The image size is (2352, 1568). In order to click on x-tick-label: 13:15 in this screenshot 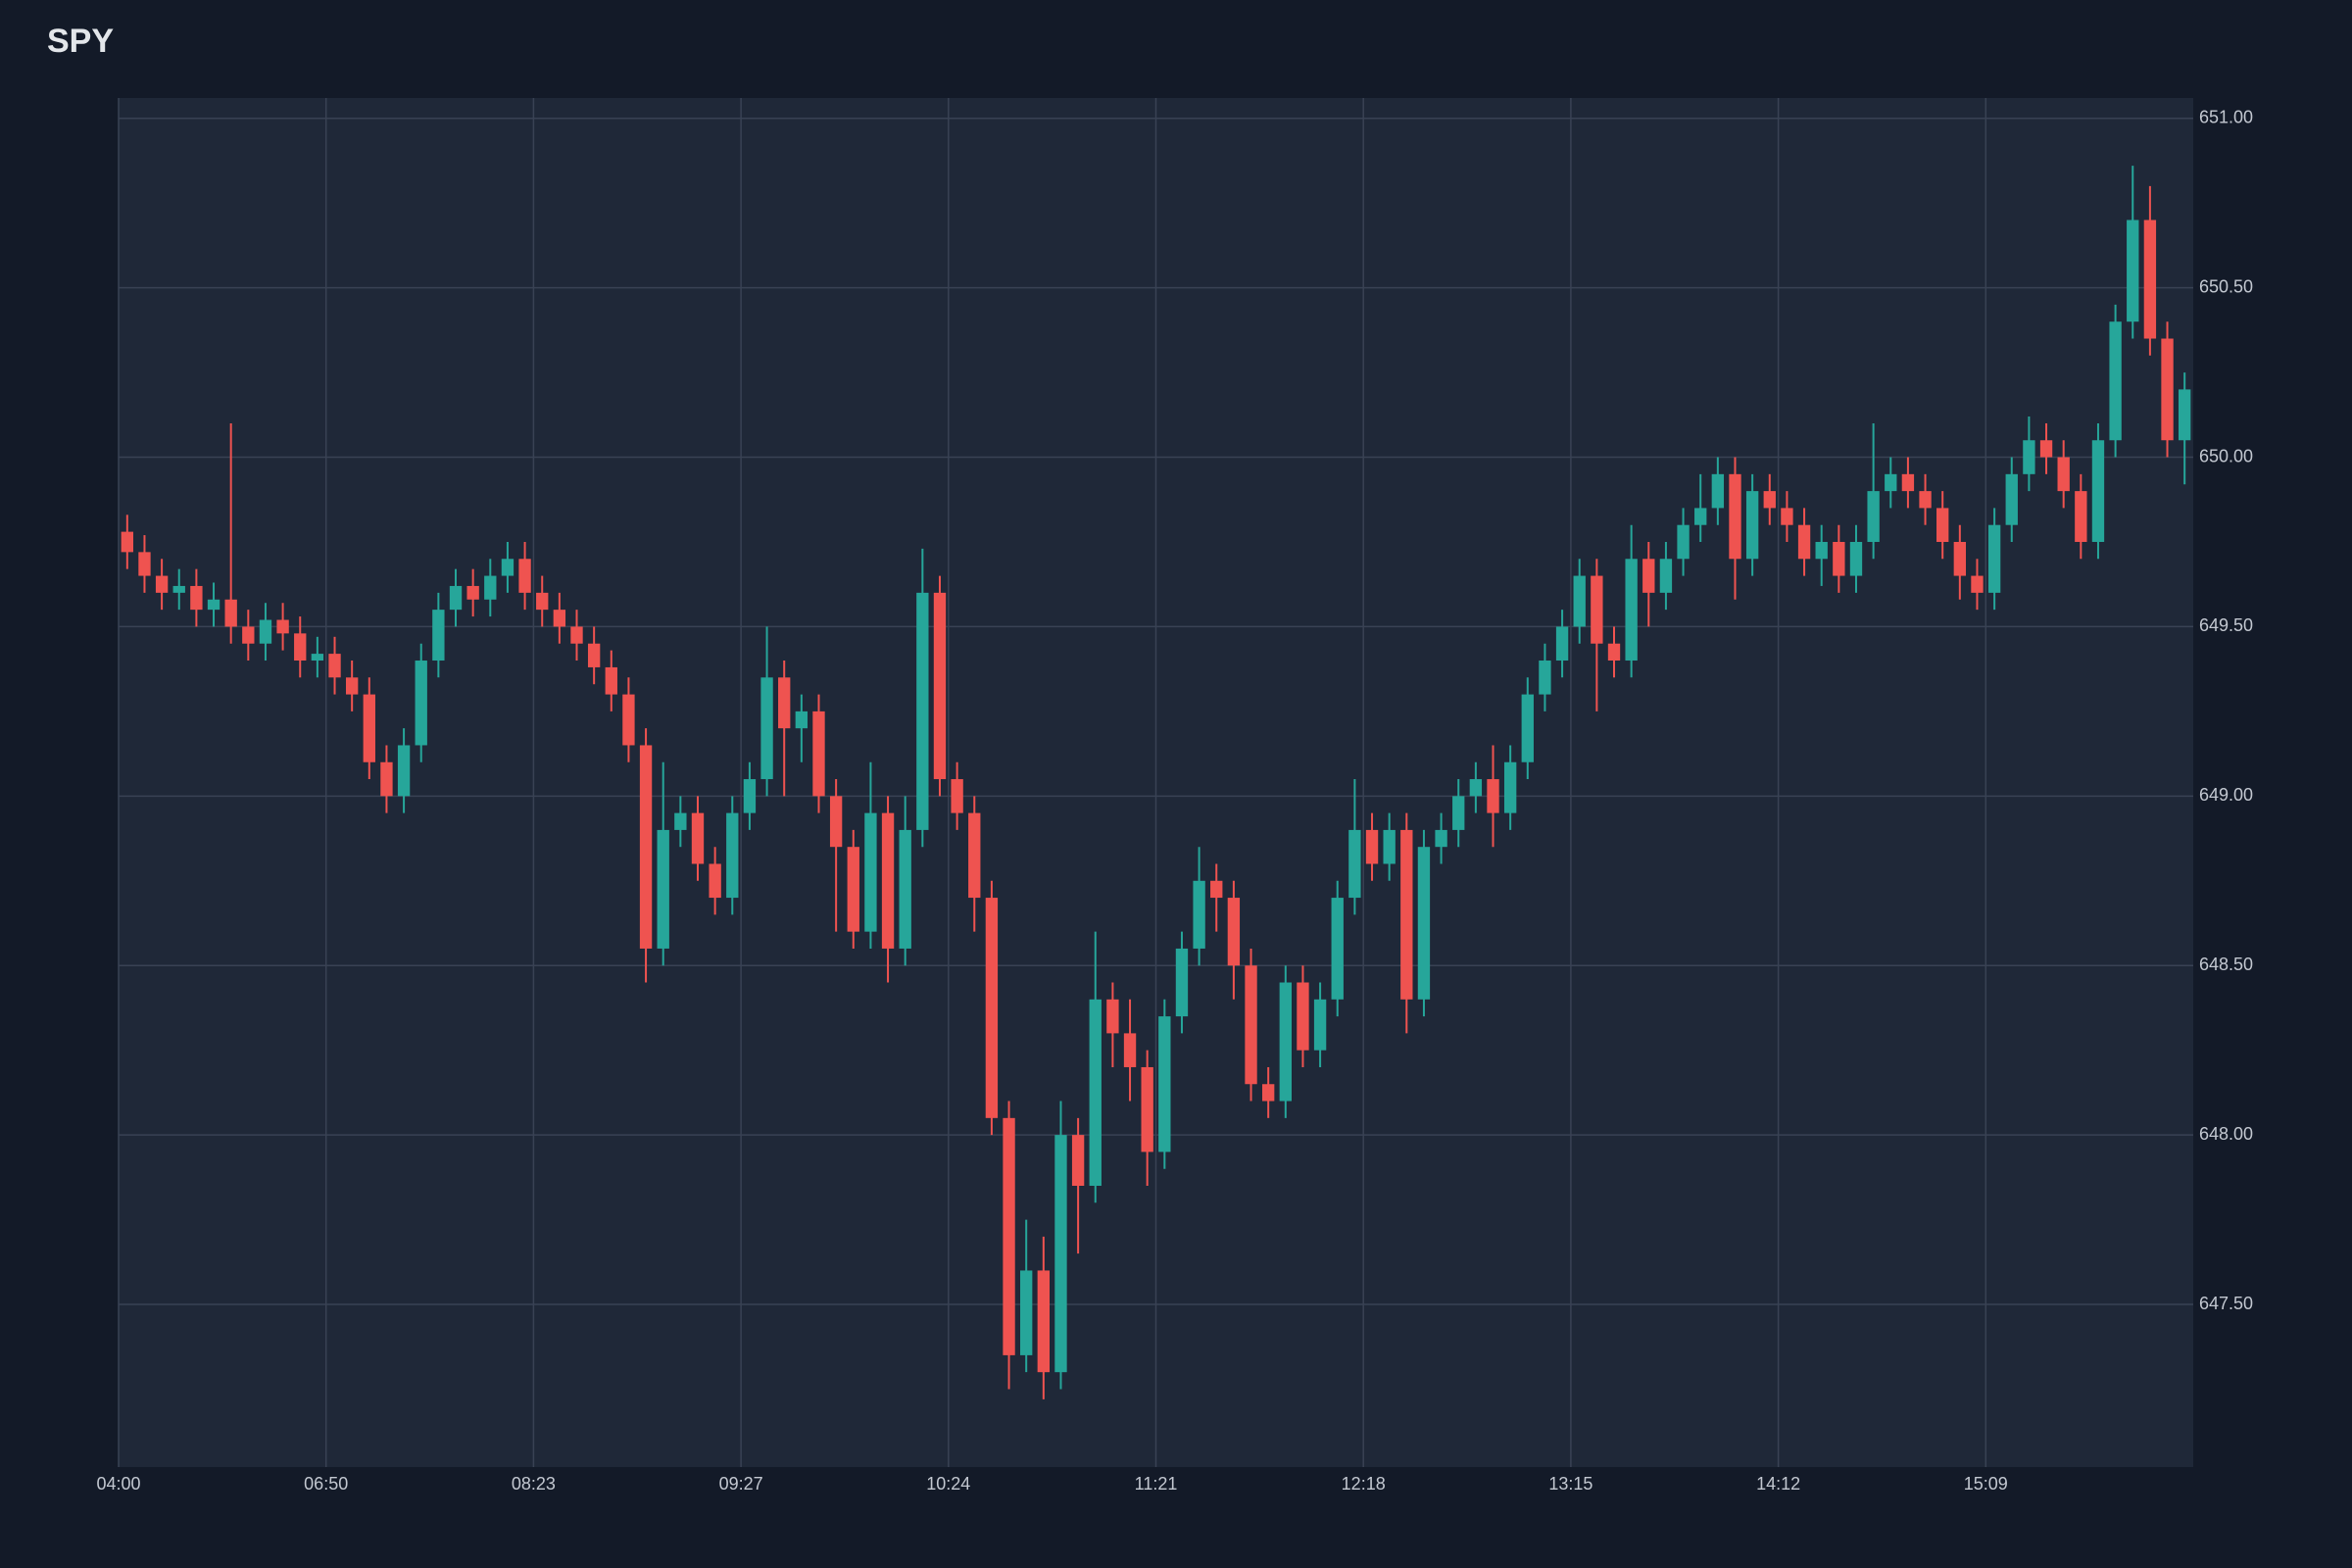, I will do `click(1570, 1484)`.